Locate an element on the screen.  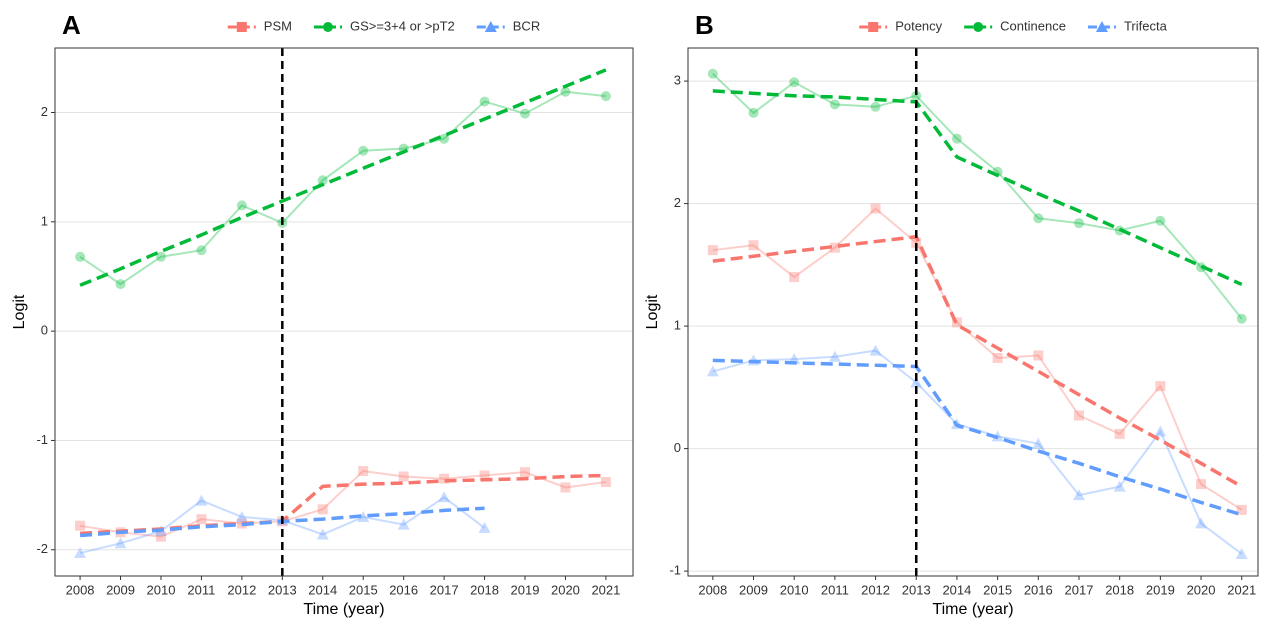
y-tick-label: 0 is located at coordinates (677, 447).